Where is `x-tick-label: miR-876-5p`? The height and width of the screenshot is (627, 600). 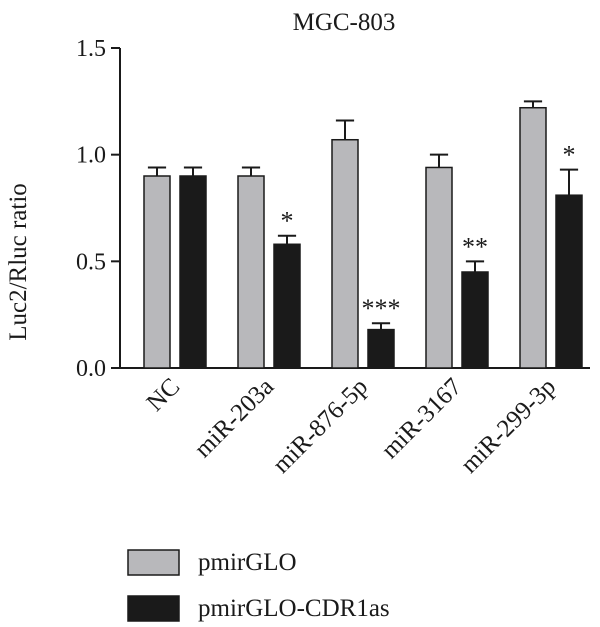 x-tick-label: miR-876-5p is located at coordinates (321, 426).